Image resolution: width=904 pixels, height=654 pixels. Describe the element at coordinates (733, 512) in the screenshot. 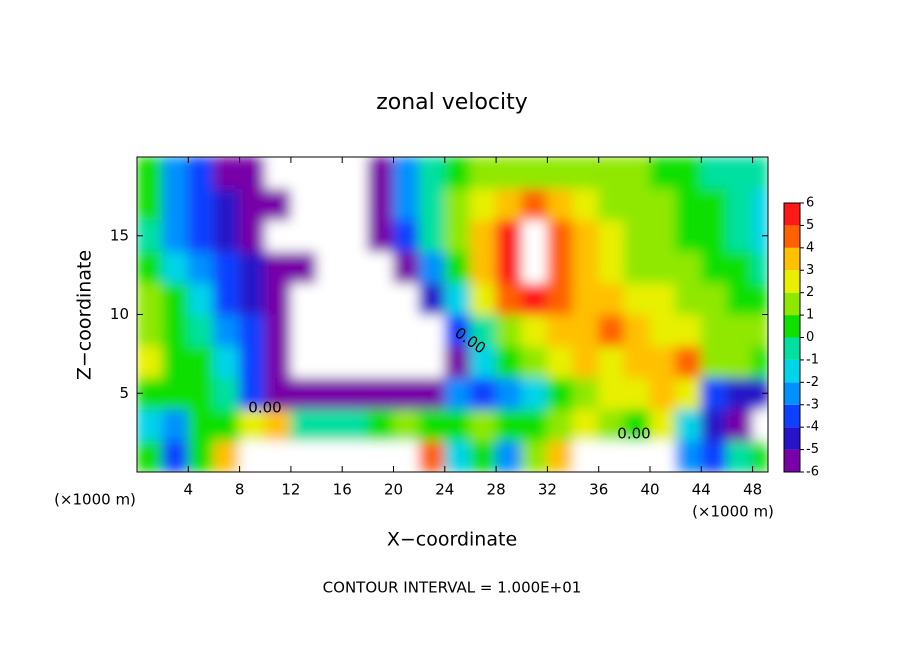

I see `x-unit: (×1000 m)` at that location.